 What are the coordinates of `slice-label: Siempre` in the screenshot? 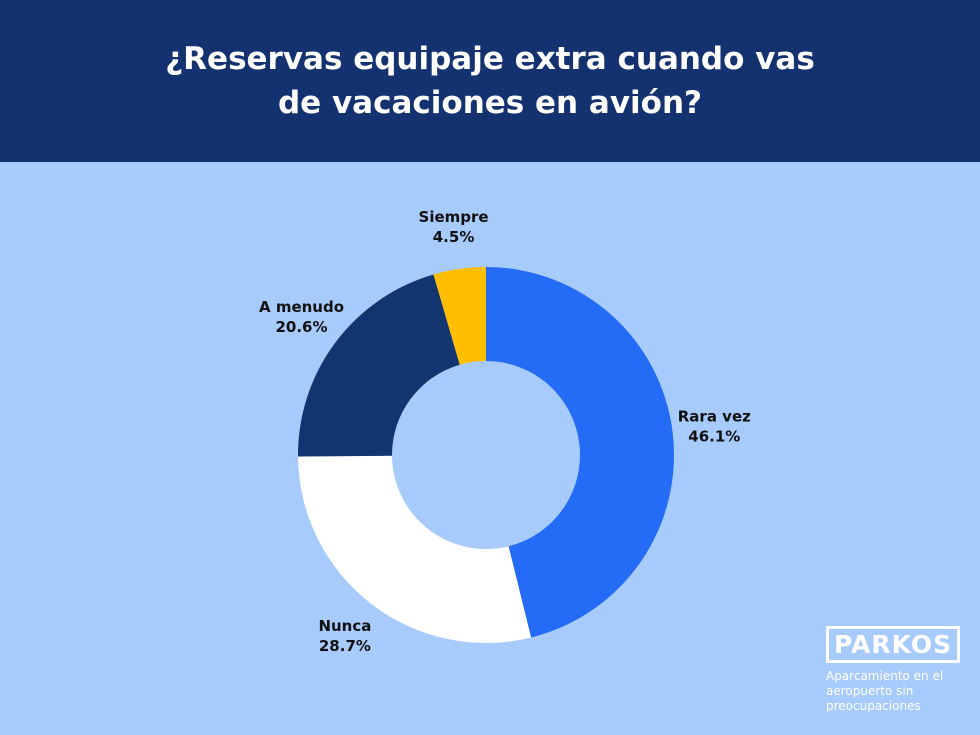 It's located at (454, 217).